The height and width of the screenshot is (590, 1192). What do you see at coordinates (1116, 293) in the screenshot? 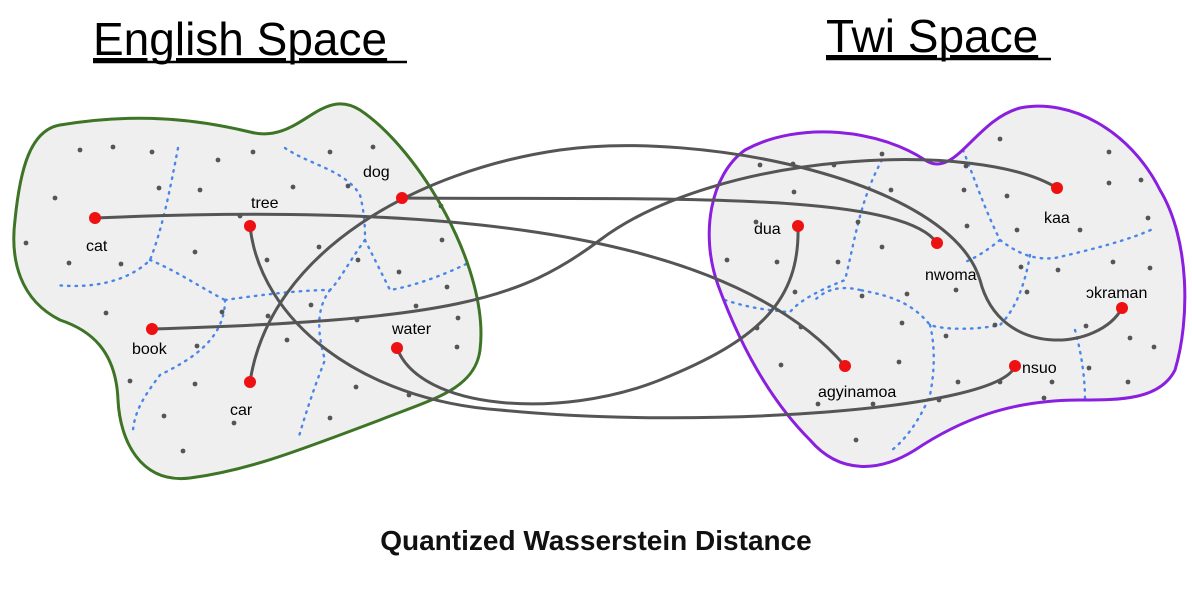
I see `word-label-kraman: ɔkraman` at bounding box center [1116, 293].